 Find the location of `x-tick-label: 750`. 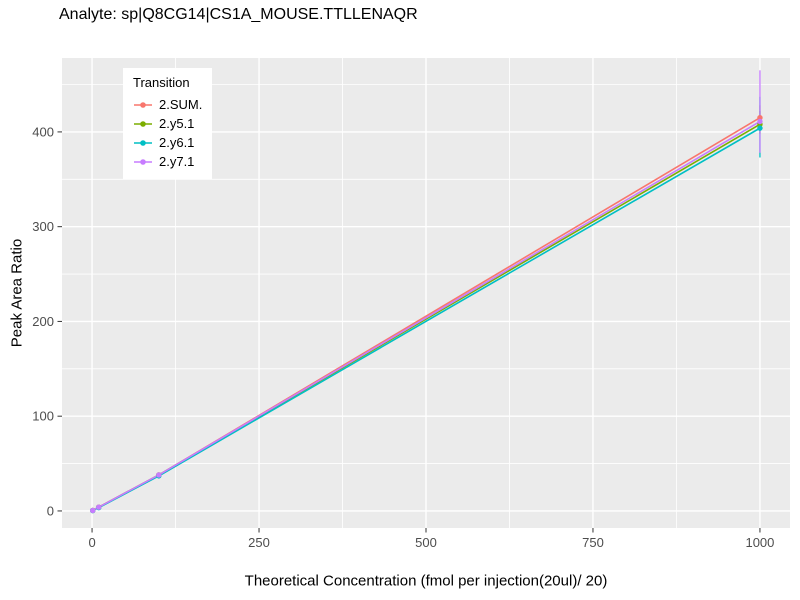

x-tick-label: 750 is located at coordinates (593, 542).